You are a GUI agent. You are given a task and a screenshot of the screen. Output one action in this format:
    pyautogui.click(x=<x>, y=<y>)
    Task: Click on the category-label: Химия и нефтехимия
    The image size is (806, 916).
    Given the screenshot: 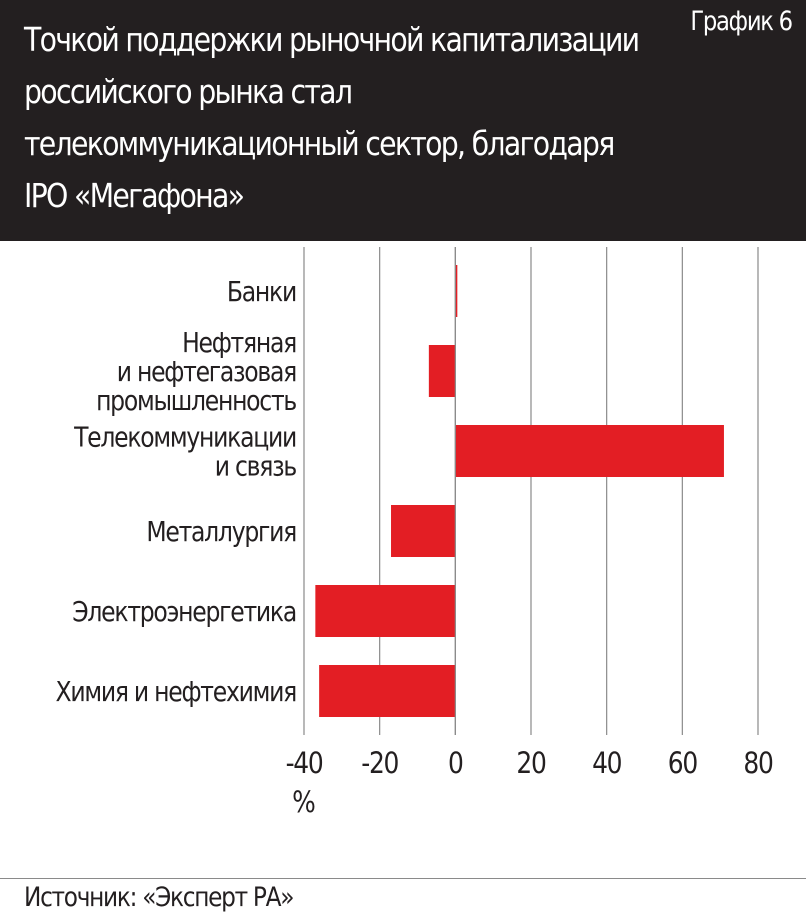 What is the action you would take?
    pyautogui.click(x=175, y=692)
    